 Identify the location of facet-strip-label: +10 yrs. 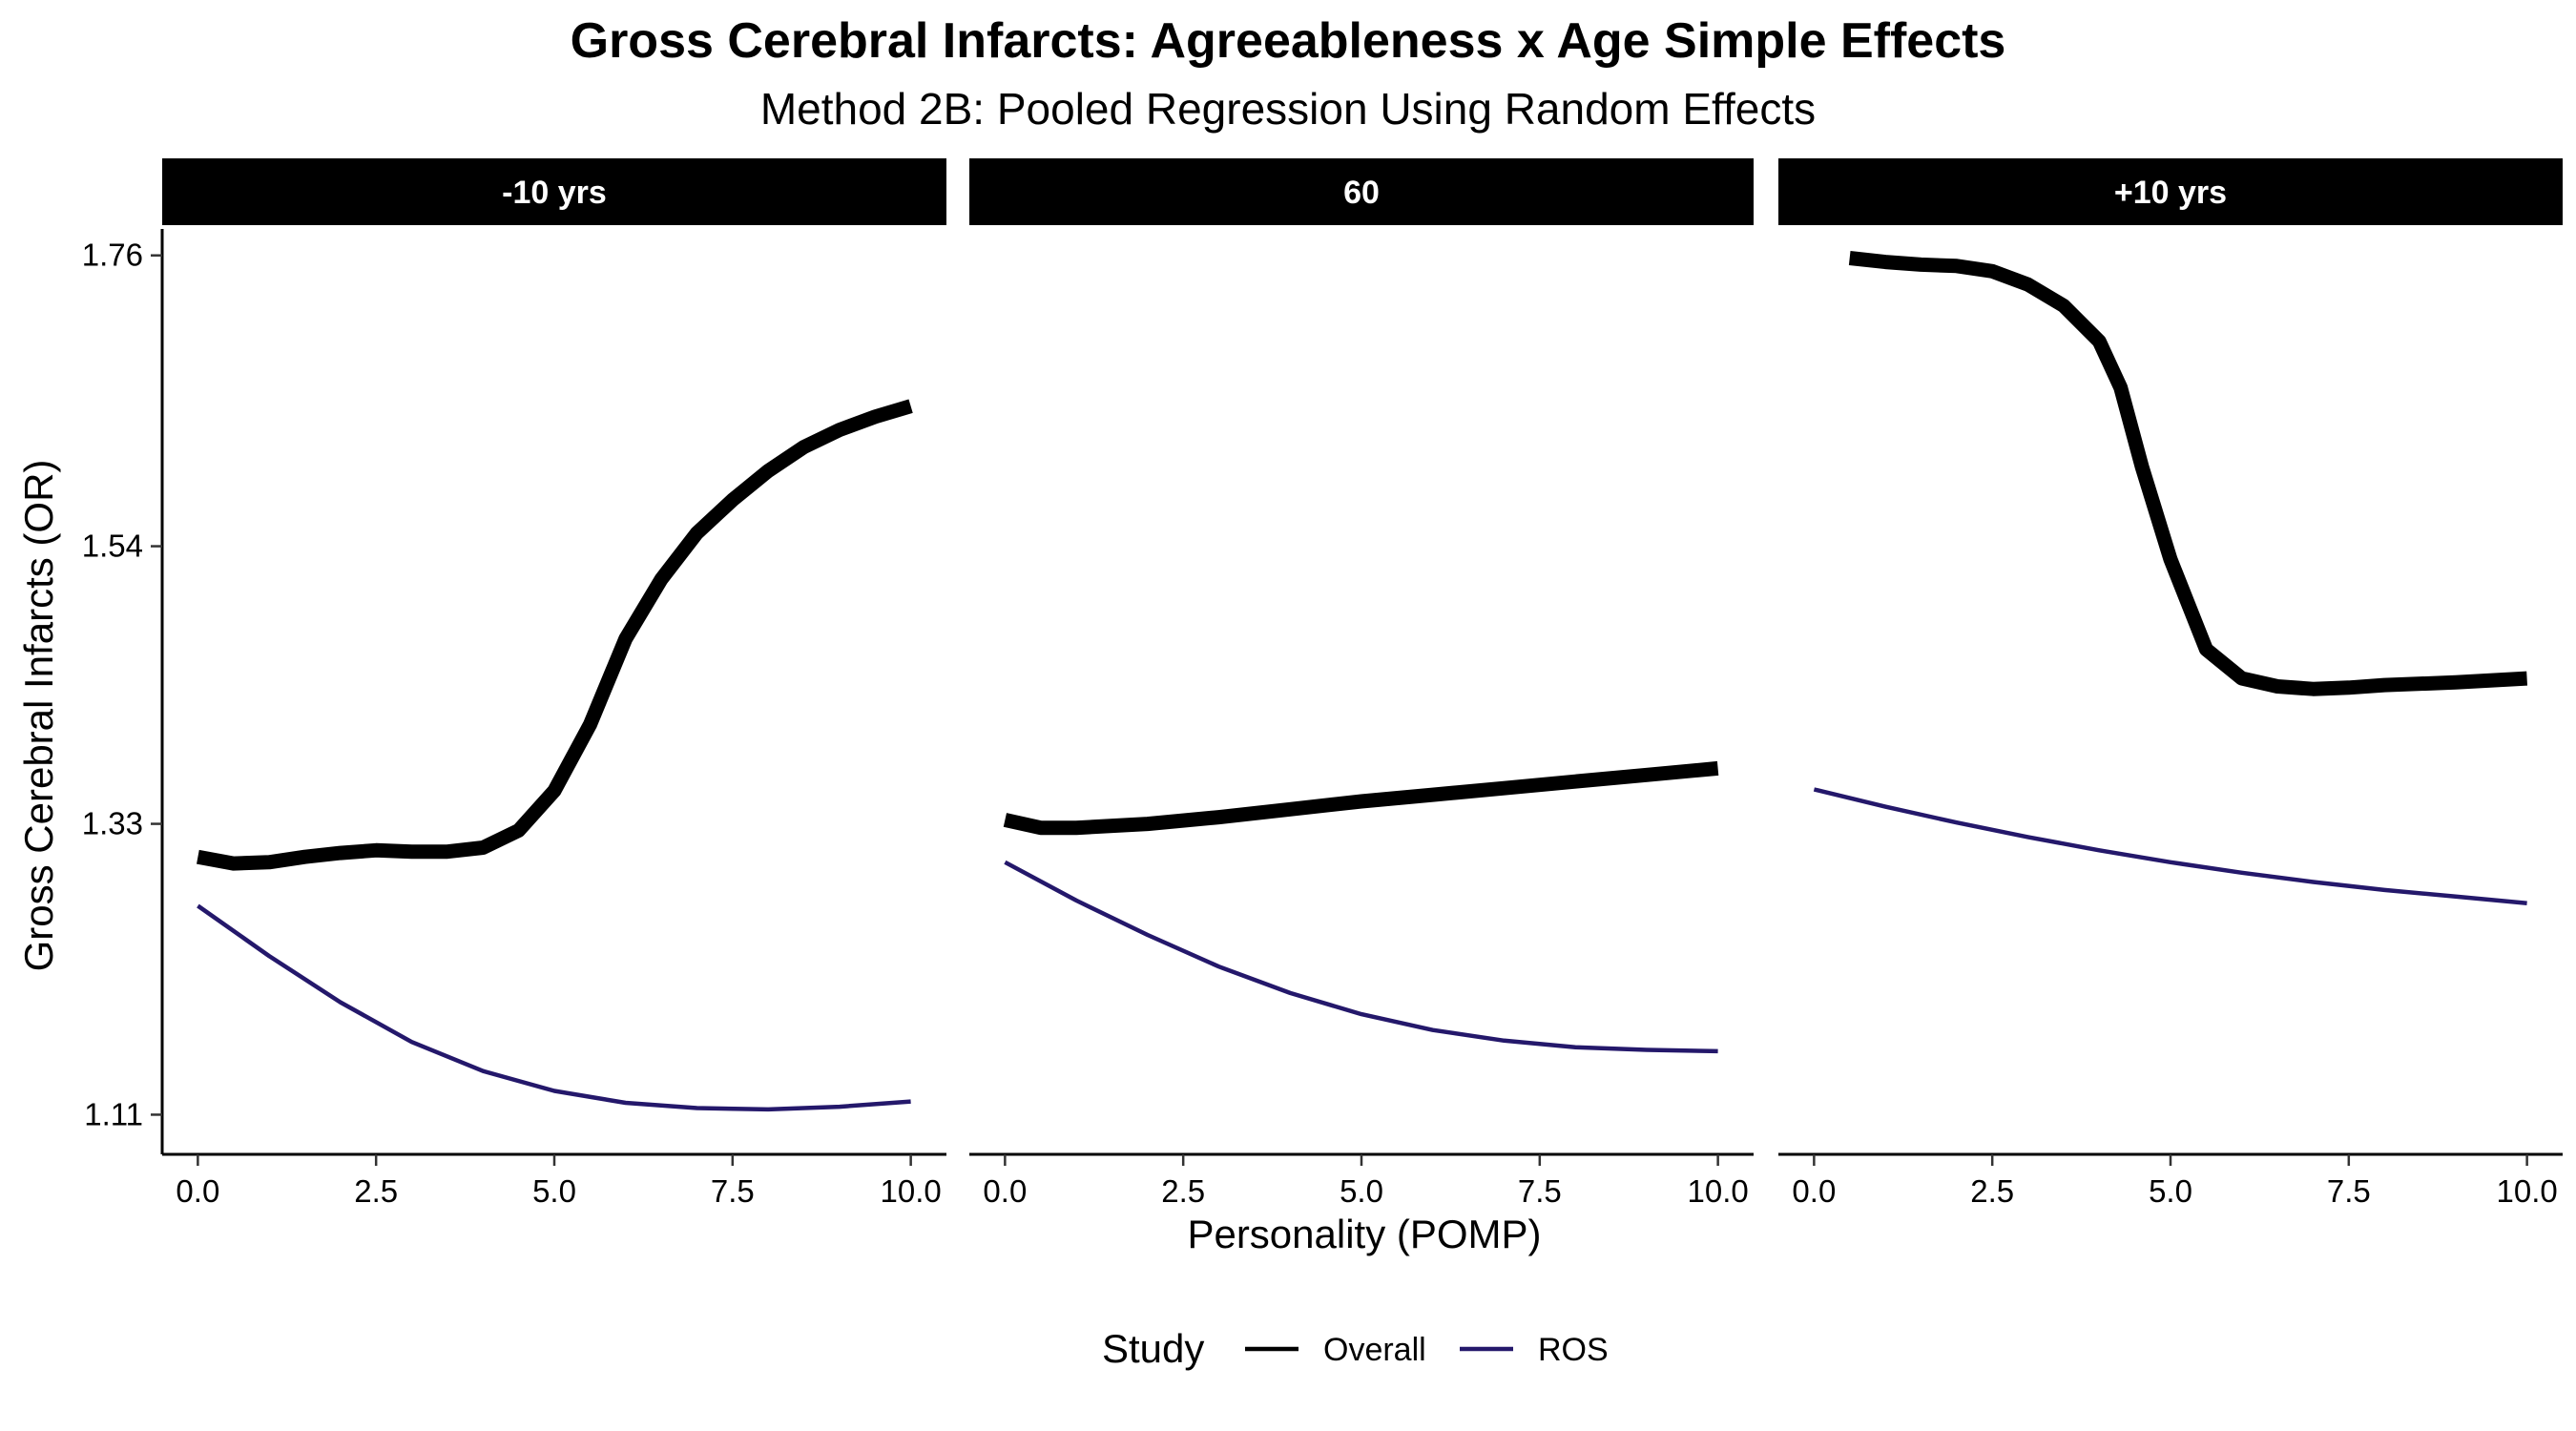
(2170, 193).